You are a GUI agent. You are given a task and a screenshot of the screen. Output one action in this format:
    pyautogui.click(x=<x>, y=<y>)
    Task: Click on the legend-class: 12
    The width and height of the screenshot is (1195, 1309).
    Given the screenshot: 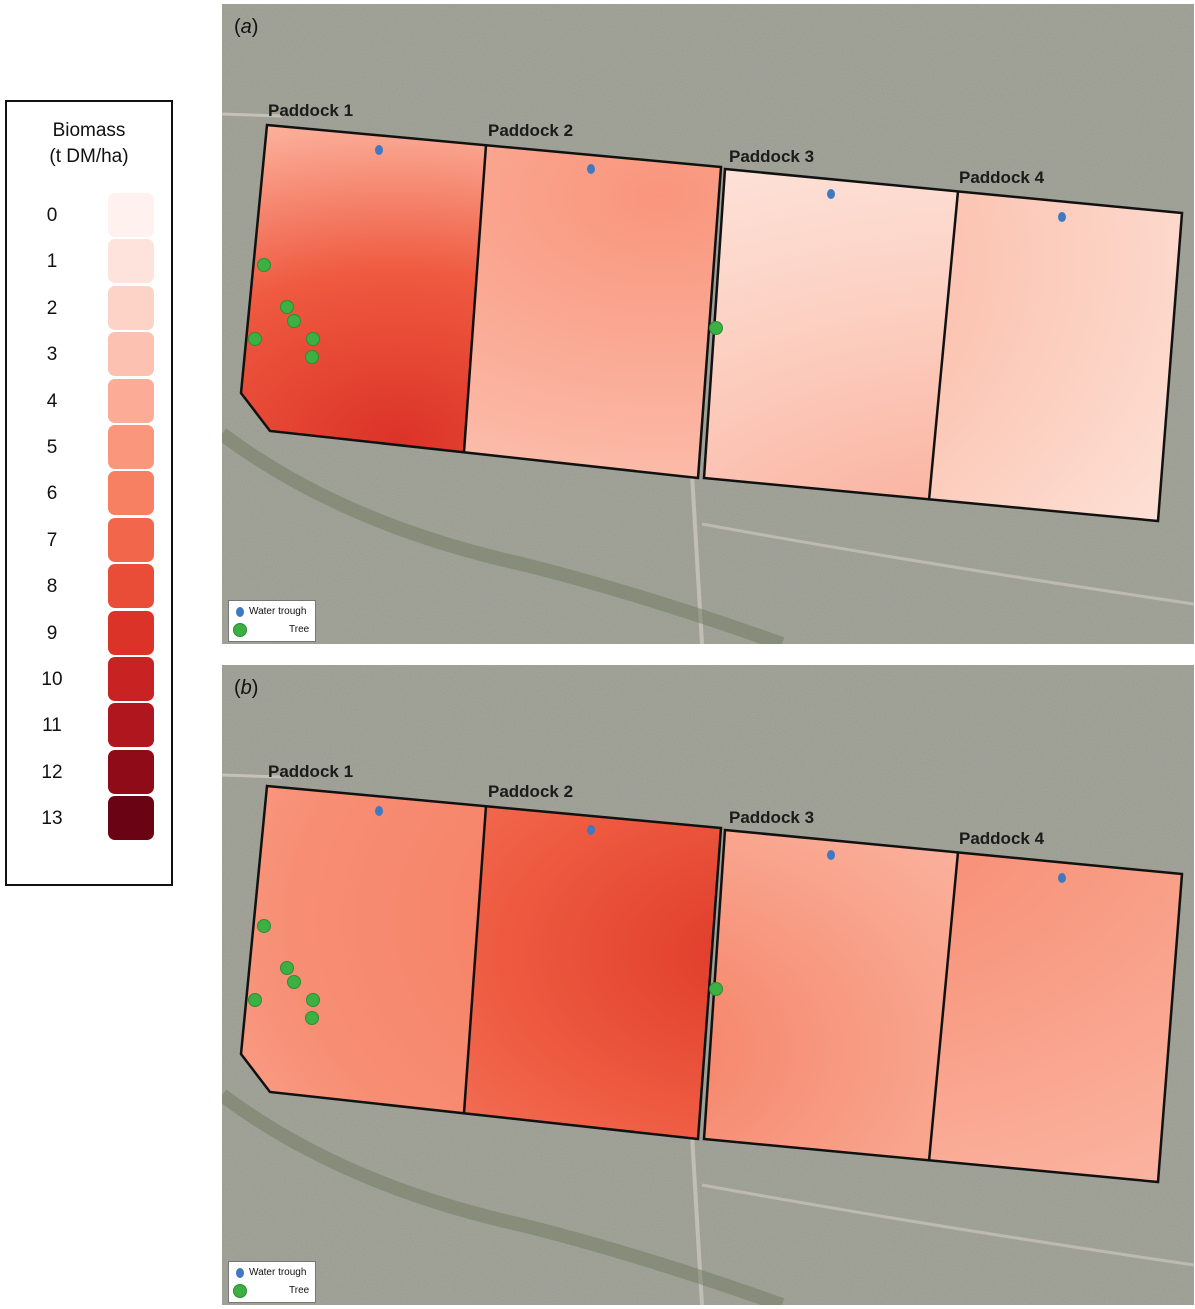 What is the action you would take?
    pyautogui.click(x=89, y=772)
    